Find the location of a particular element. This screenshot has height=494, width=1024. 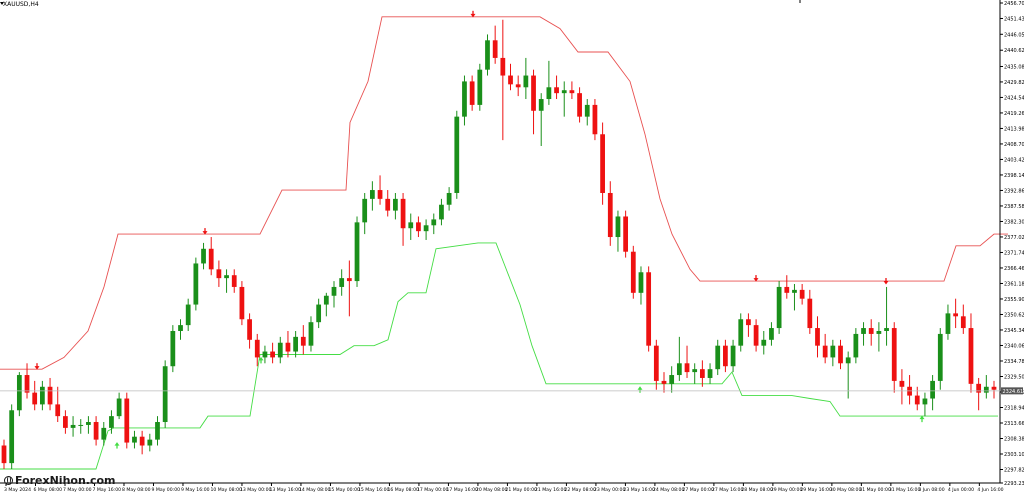

x-tick-label: 6 May 08:00 is located at coordinates (47, 490).